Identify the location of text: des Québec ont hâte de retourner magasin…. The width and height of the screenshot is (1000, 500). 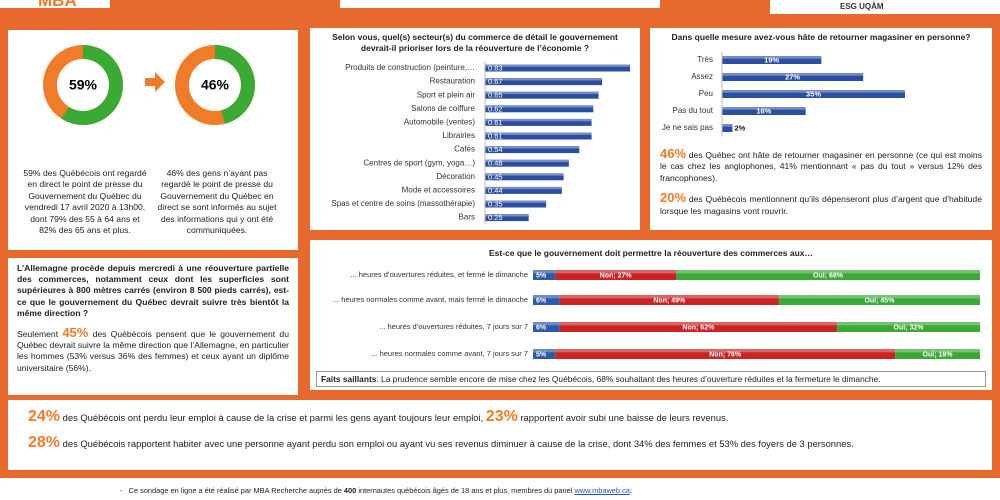
(821, 166).